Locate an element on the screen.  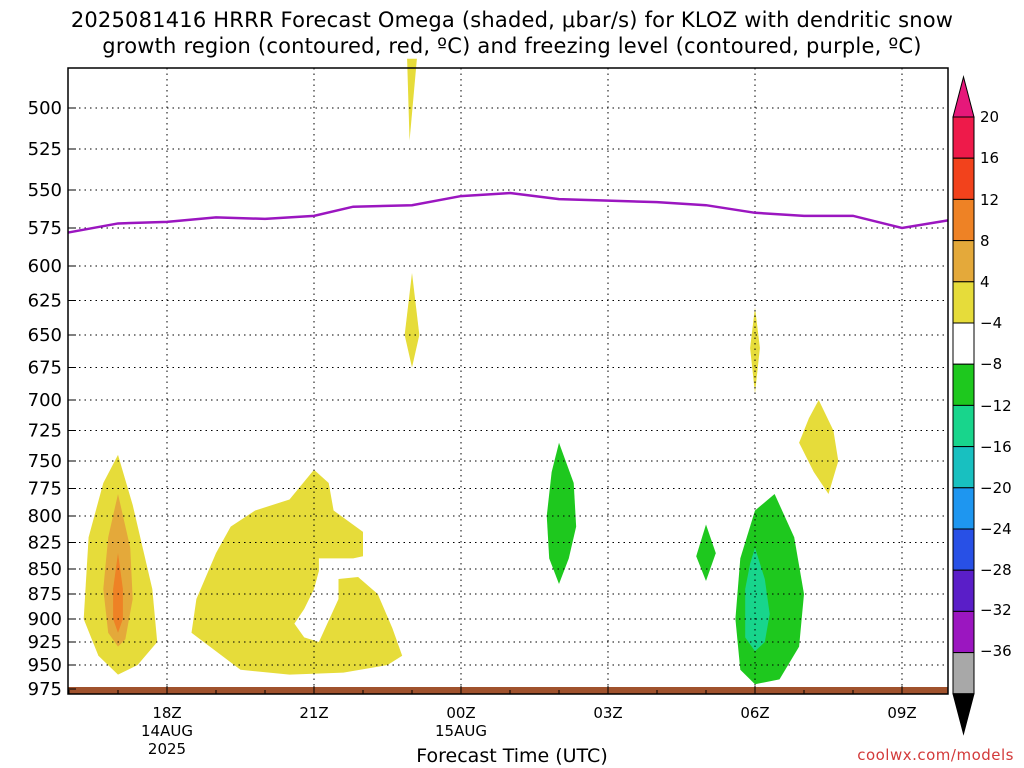
y-tick-label-775: 775 is located at coordinates (45, 489).